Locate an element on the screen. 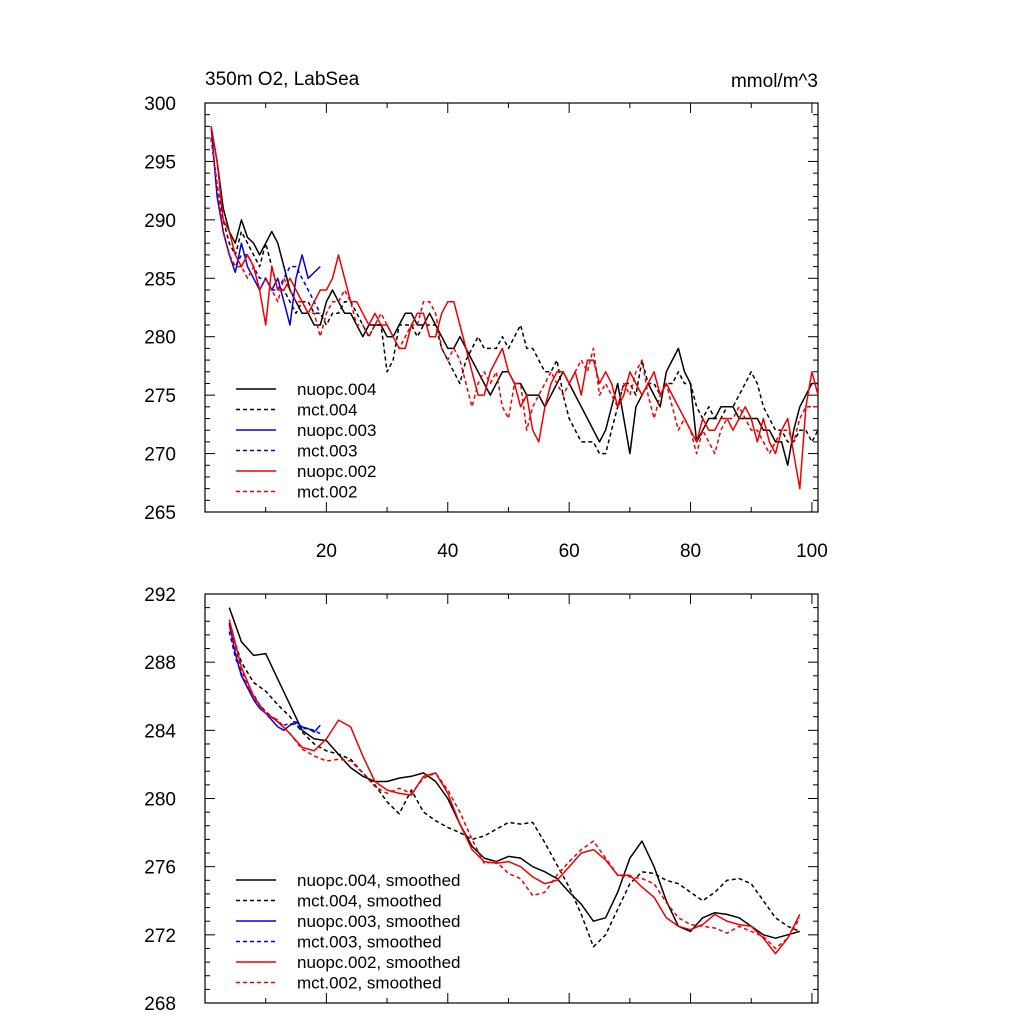  y-tick-label: 300 is located at coordinates (160, 104).